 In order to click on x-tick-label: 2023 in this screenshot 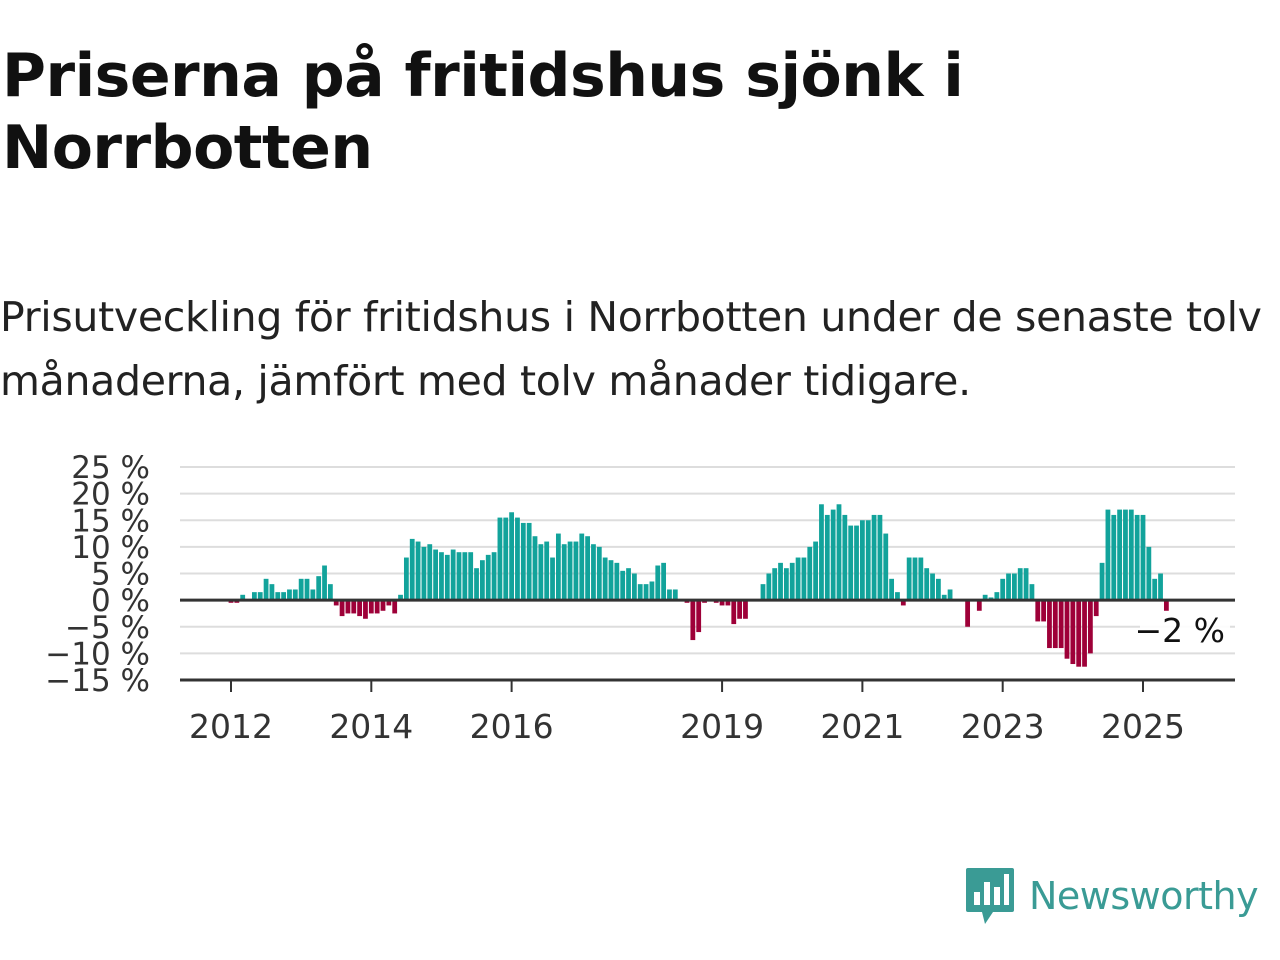, I will do `click(1003, 726)`.